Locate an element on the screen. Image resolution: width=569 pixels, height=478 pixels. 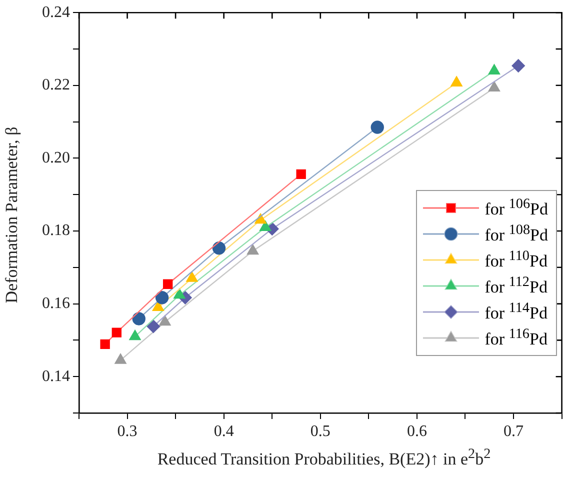
legend-label: for $^{110}$Pd is located at coordinates (516, 260).